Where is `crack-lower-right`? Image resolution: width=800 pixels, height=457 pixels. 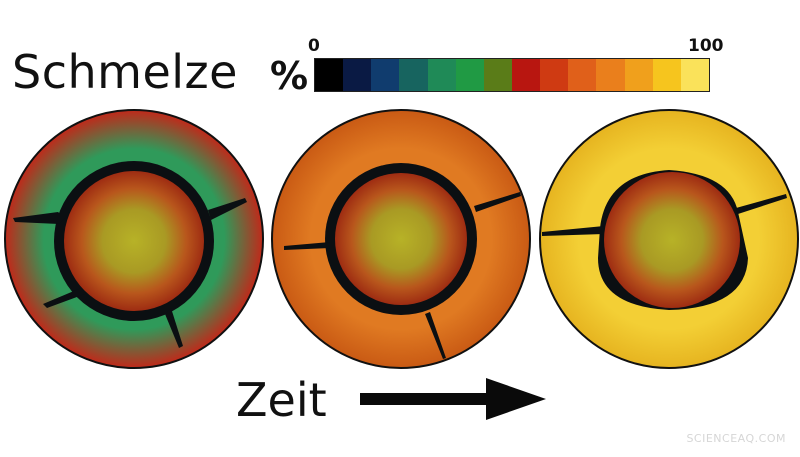
crack-lower-right is located at coordinates (174, 328).